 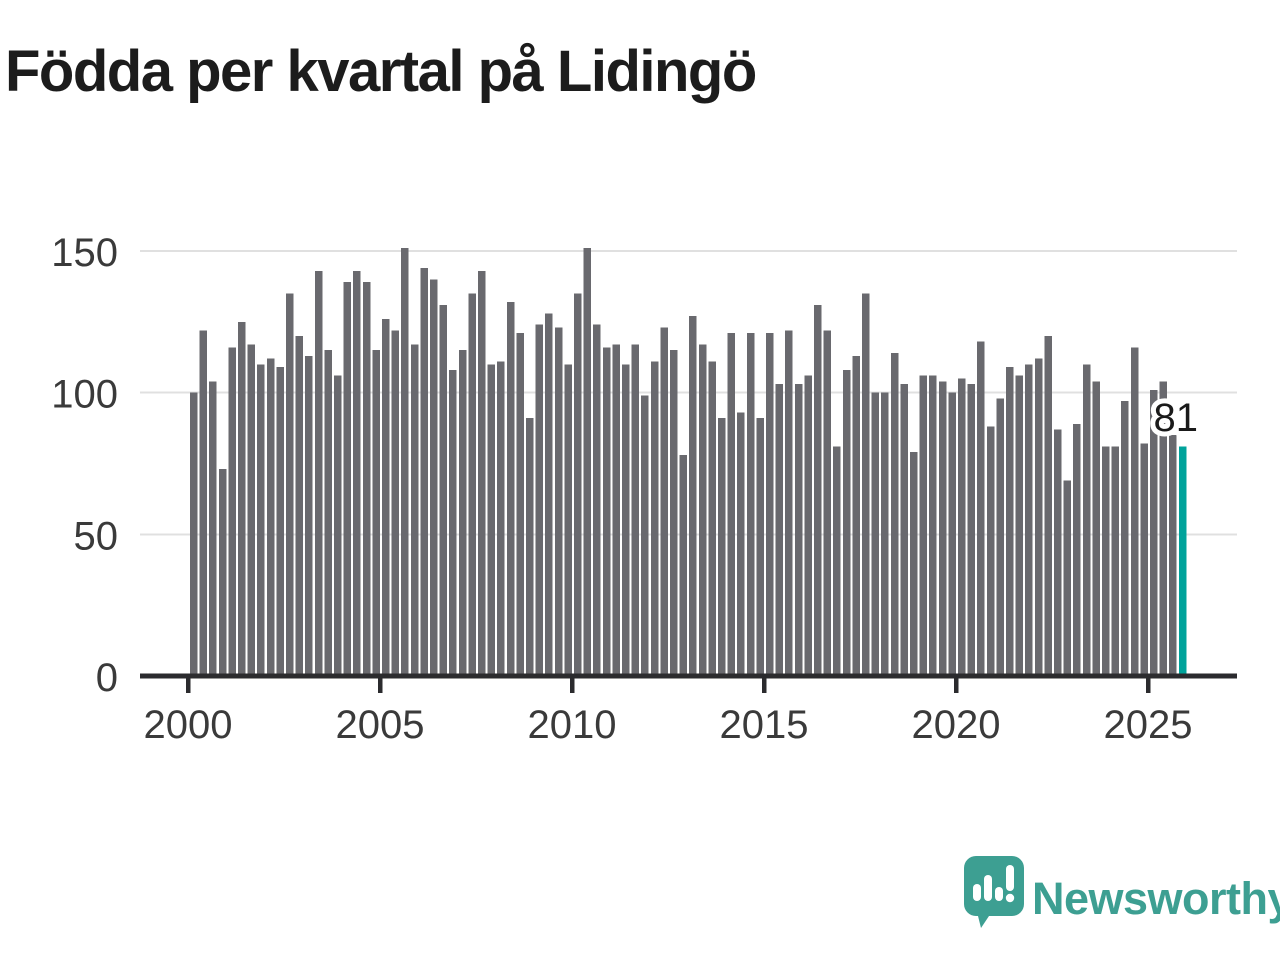 What do you see at coordinates (491, 520) in the screenshot?
I see `bar-2007Q4` at bounding box center [491, 520].